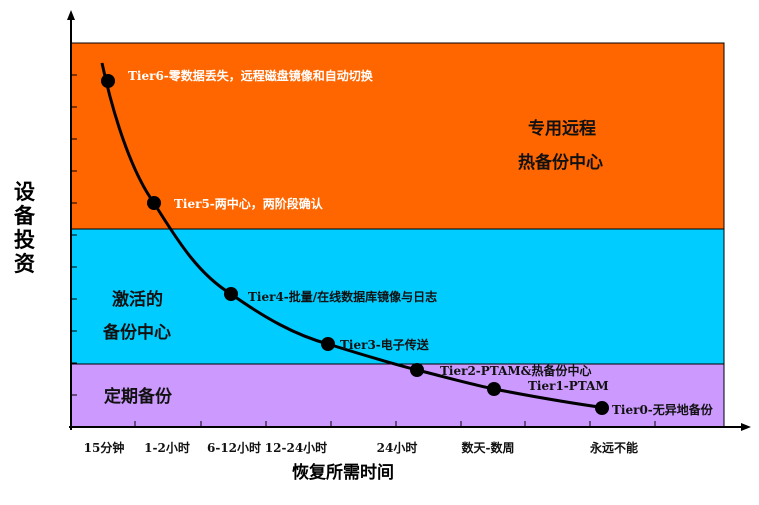  What do you see at coordinates (562, 129) in the screenshot?
I see `zone-label-hot-1: 专用远程` at bounding box center [562, 129].